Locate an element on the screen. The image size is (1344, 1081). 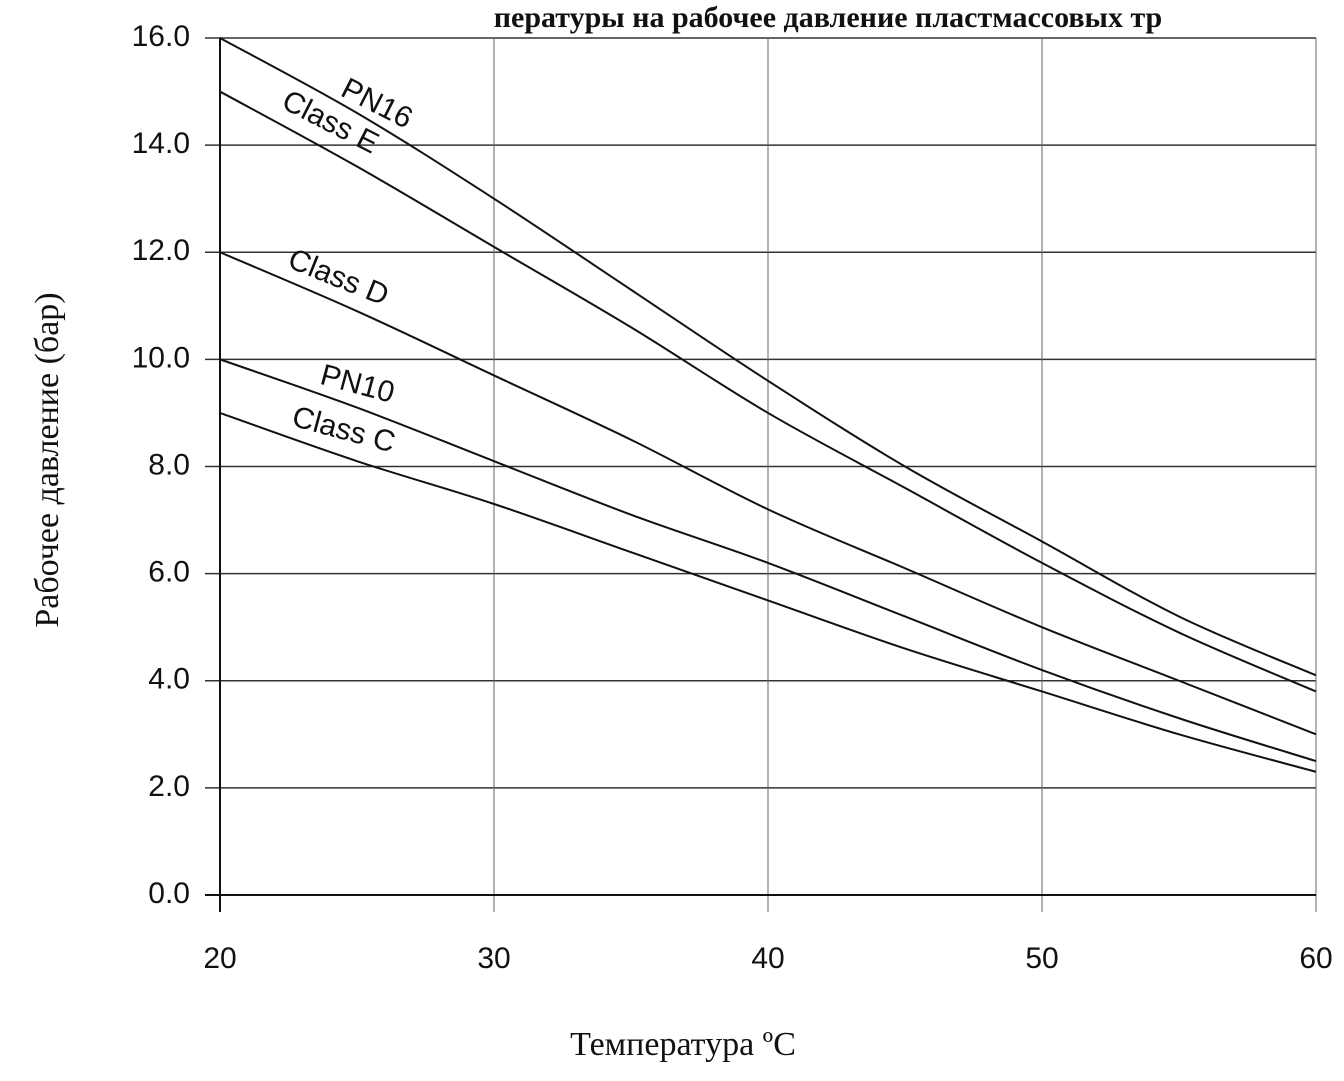
x-tick-label: 40 is located at coordinates (767, 958).